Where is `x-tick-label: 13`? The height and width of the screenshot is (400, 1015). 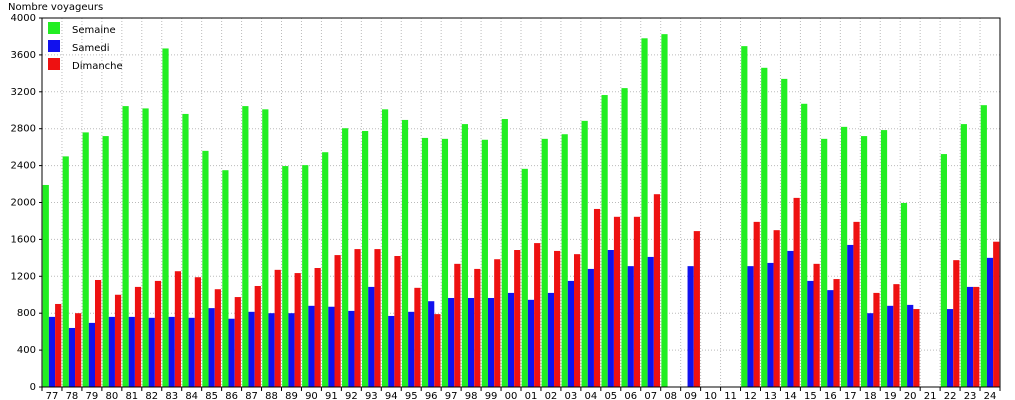
x-tick-label: 13 is located at coordinates (770, 395).